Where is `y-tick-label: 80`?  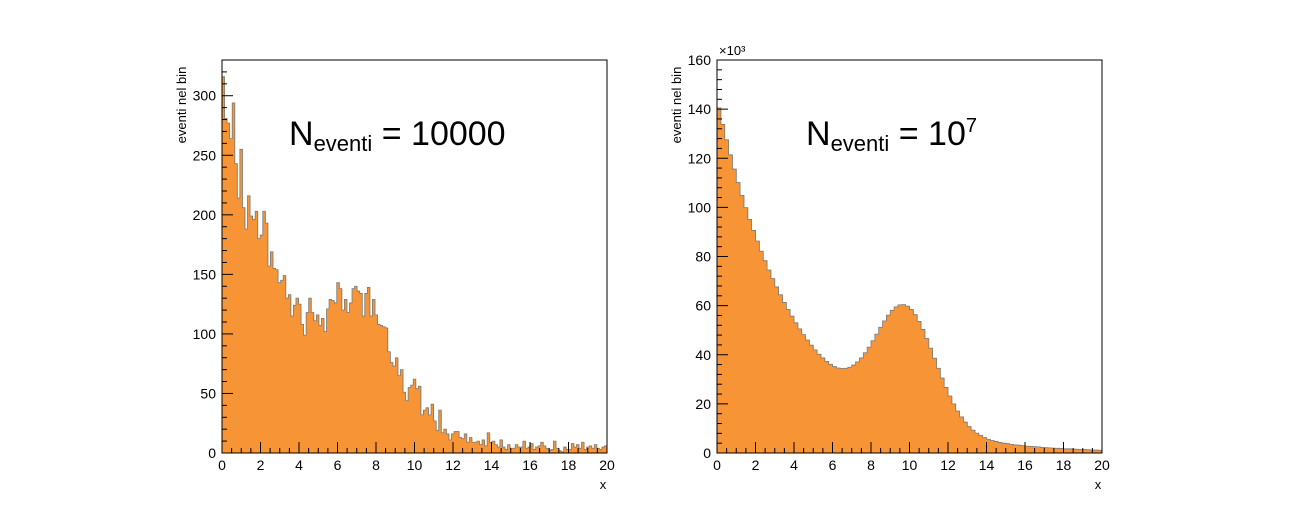
y-tick-label: 80 is located at coordinates (703, 257).